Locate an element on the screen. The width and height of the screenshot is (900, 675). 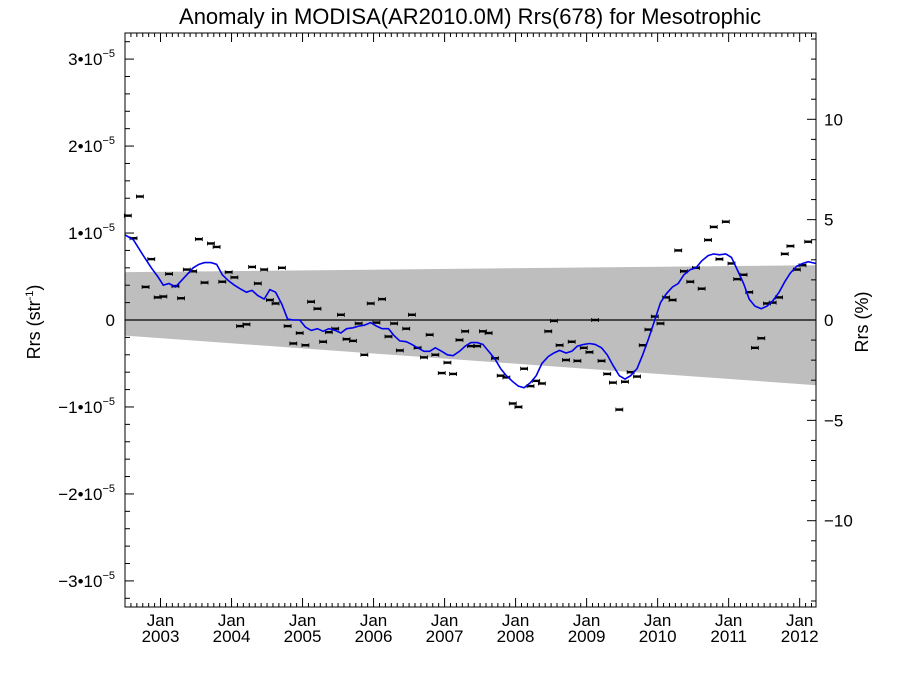
x-tick-label-year: 2004 is located at coordinates (232, 636).